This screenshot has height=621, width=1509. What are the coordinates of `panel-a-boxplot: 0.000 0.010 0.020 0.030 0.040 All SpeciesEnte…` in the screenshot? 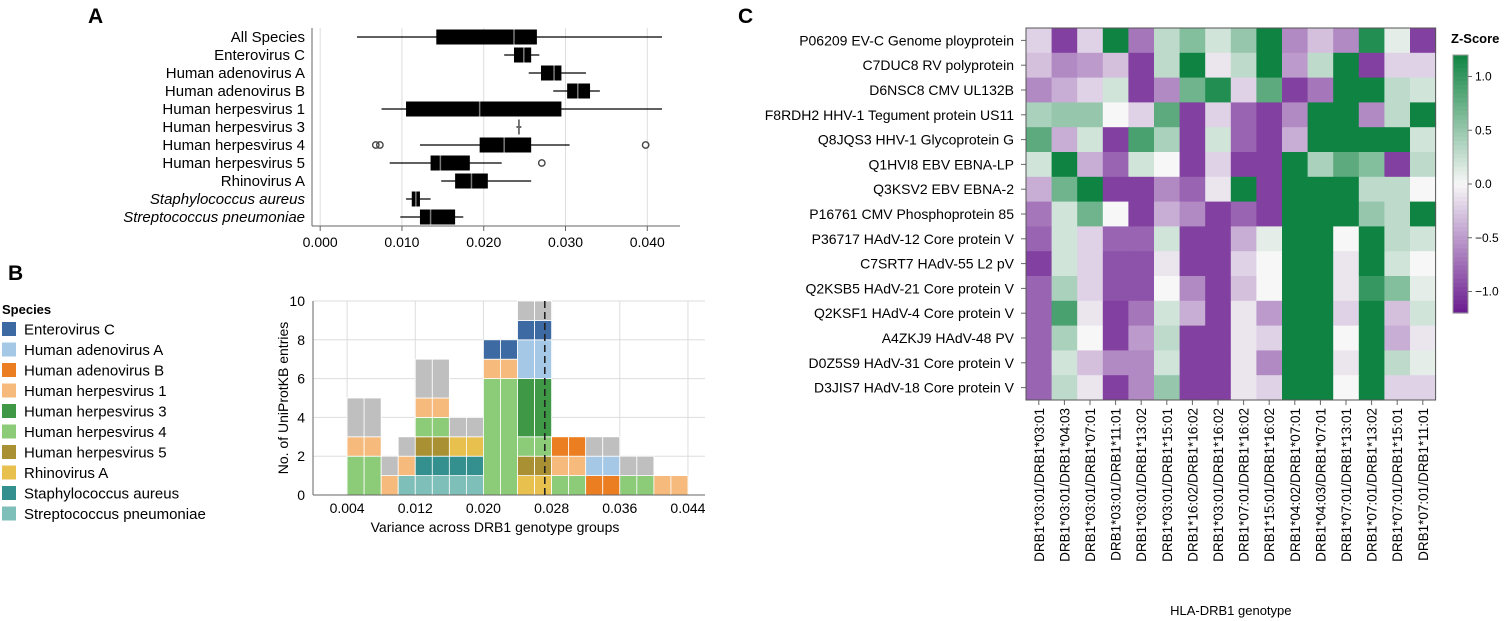 It's located at (401, 139).